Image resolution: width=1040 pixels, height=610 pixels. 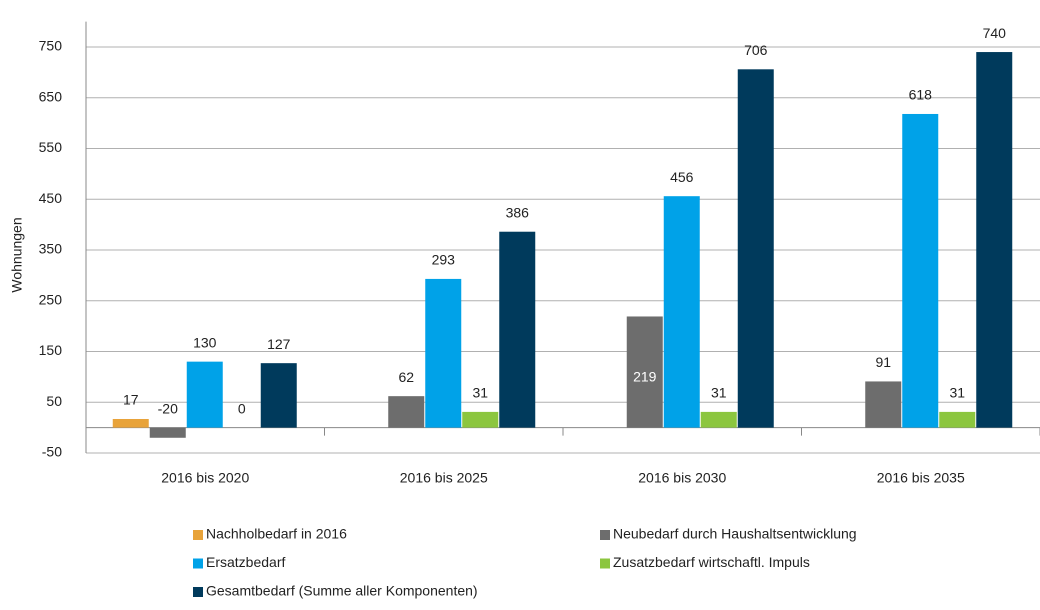 I want to click on data-label: 386, so click(x=518, y=212).